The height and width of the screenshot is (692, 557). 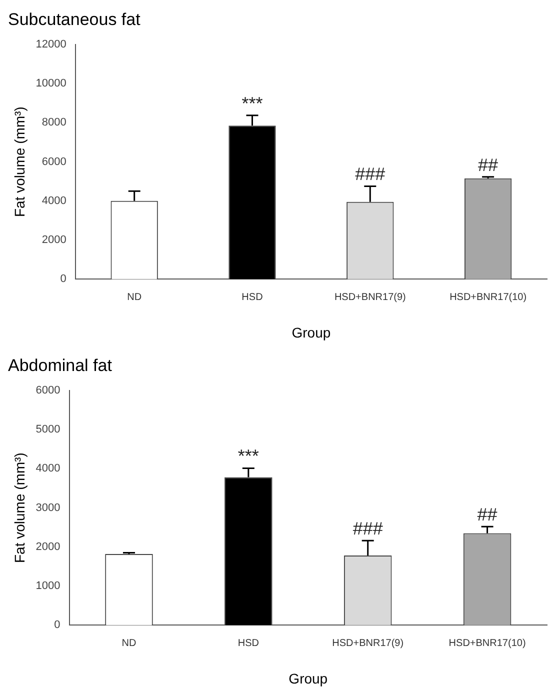 What do you see at coordinates (60, 365) in the screenshot?
I see `chart-title: Abdominal fat` at bounding box center [60, 365].